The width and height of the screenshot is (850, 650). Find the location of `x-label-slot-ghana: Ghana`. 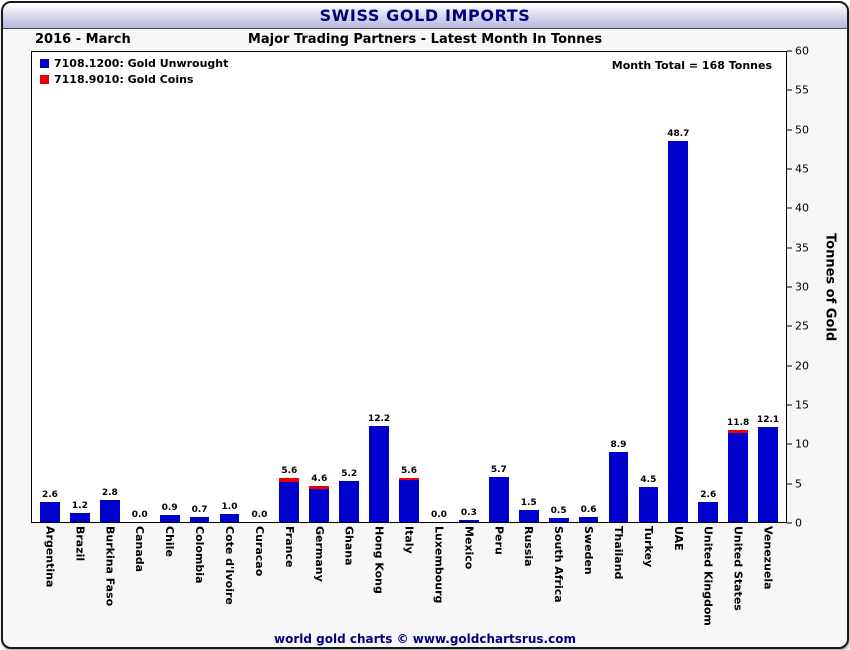

x-label-slot-ghana: Ghana is located at coordinates (349, 577).